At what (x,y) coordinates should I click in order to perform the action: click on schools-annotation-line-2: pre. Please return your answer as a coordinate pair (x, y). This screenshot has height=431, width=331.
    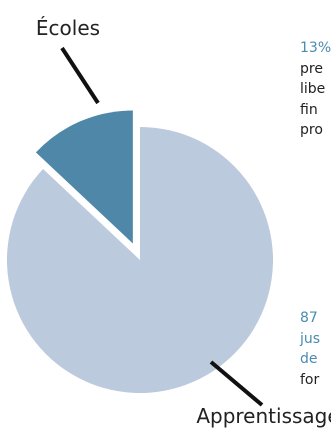
    Looking at the image, I should click on (311, 68).